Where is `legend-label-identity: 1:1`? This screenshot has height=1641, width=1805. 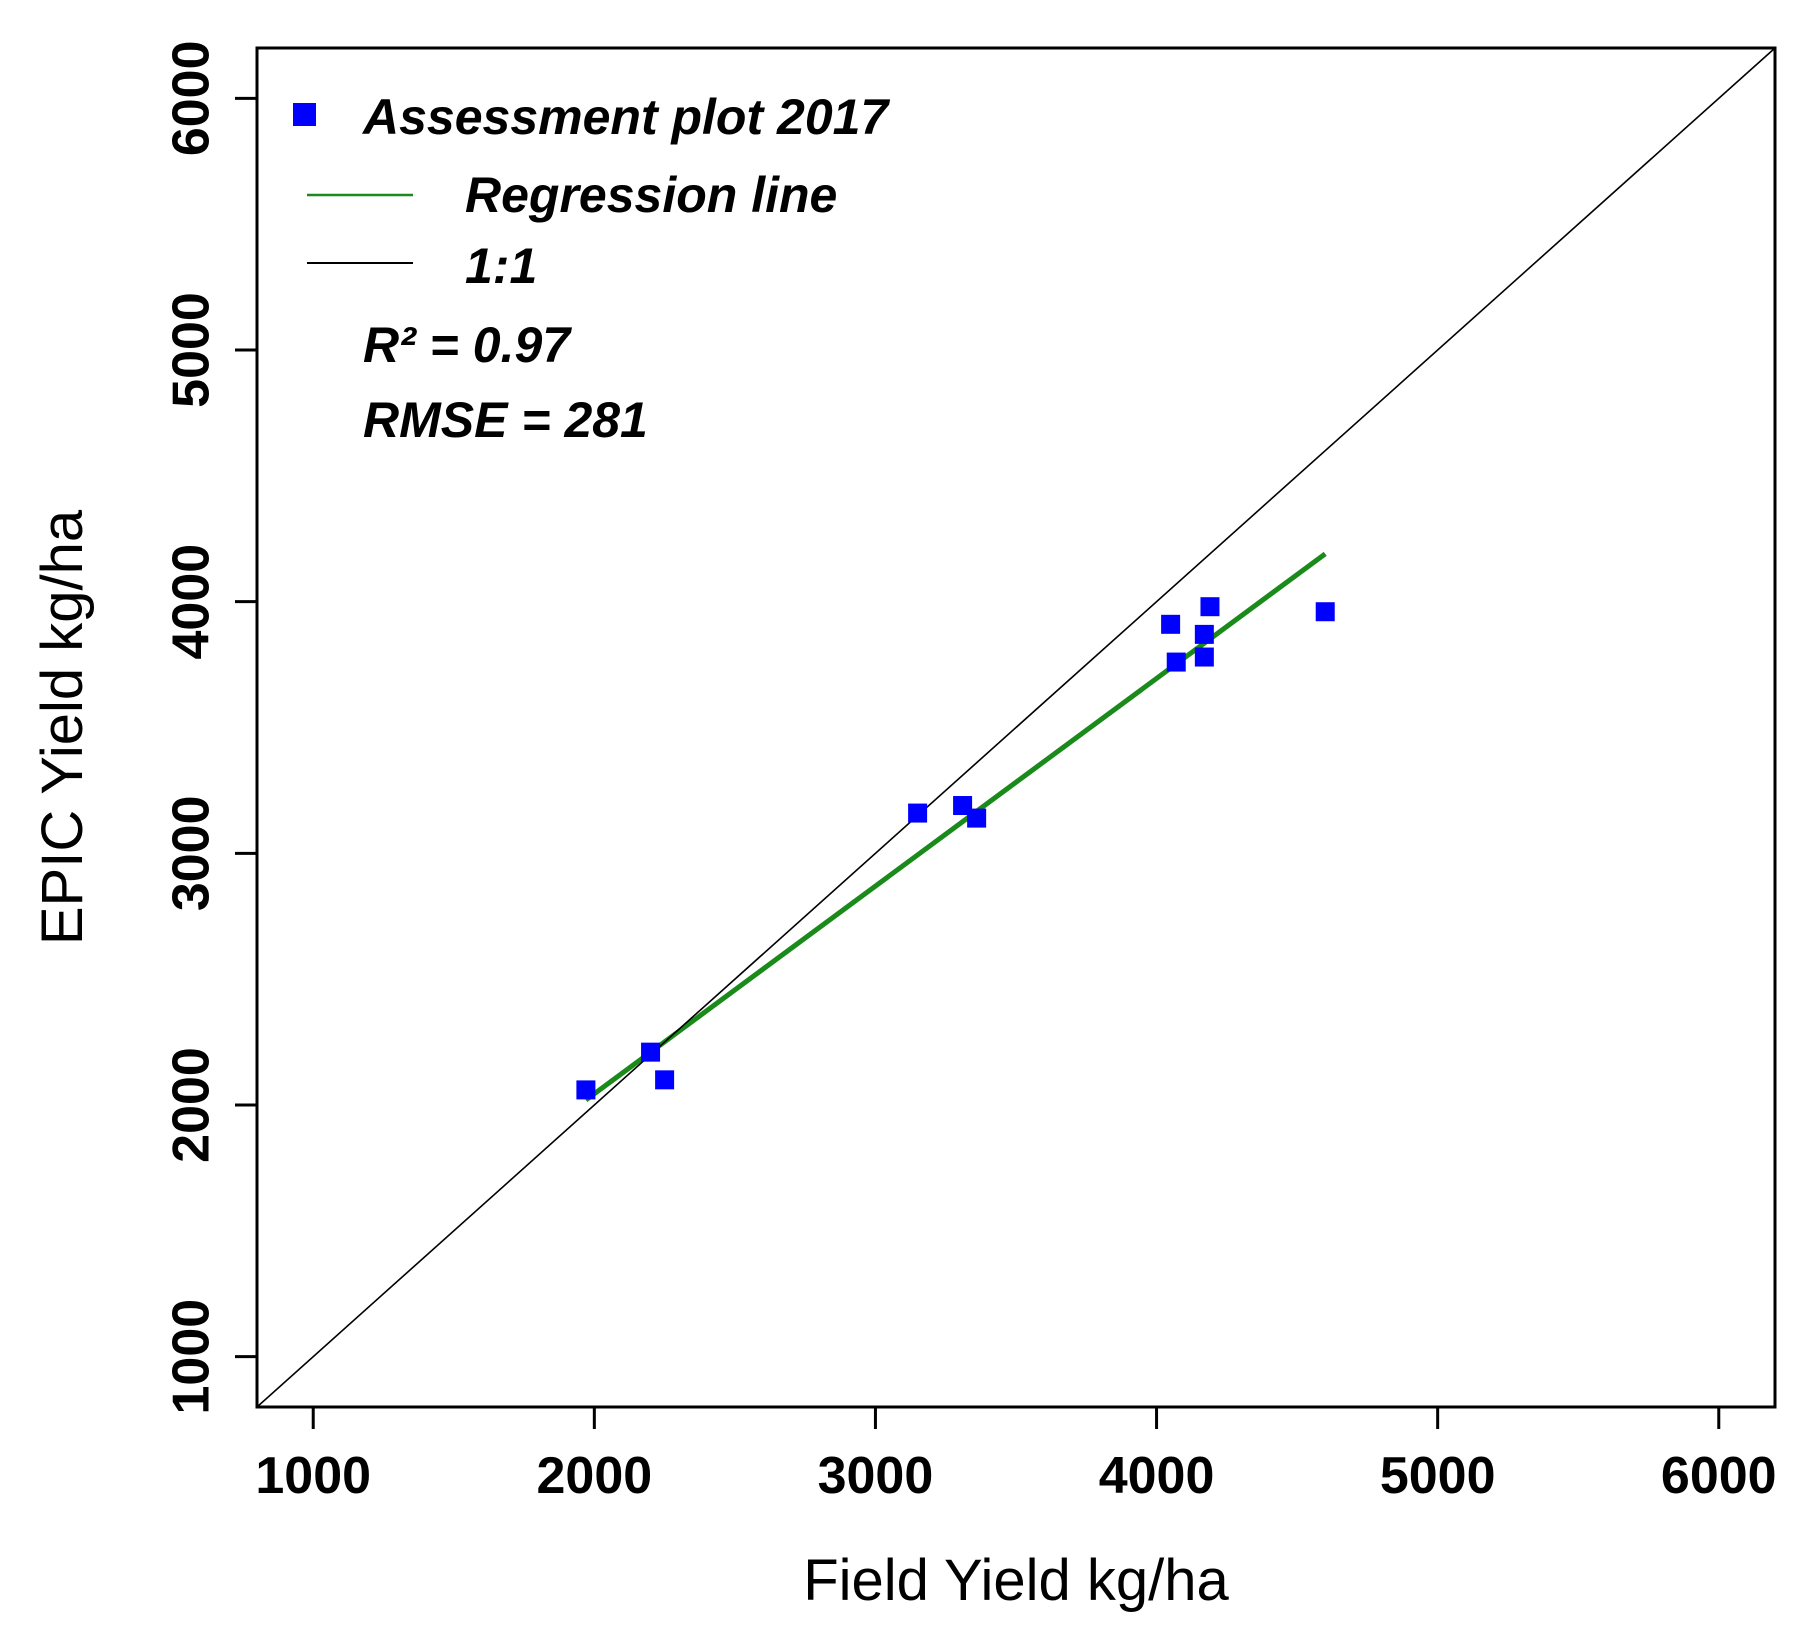 legend-label-identity: 1:1 is located at coordinates (501, 266).